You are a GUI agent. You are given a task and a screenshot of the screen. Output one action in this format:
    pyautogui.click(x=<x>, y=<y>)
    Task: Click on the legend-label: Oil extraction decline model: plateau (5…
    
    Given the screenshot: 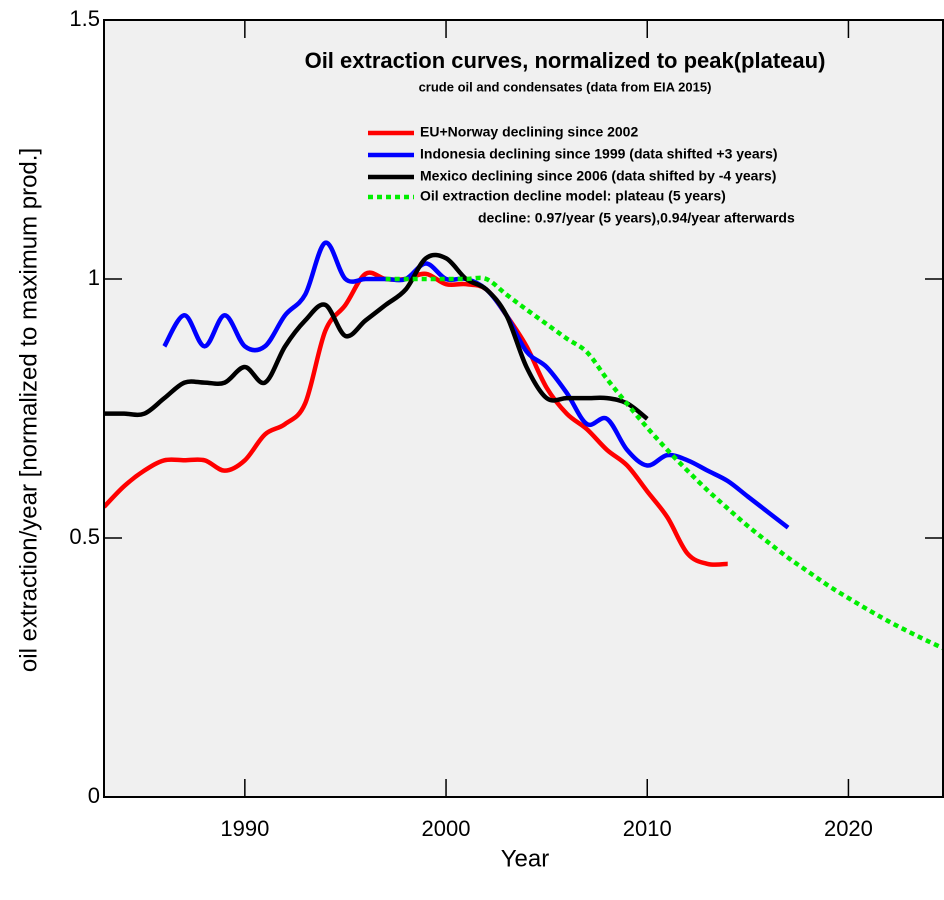 What is the action you would take?
    pyautogui.click(x=573, y=196)
    